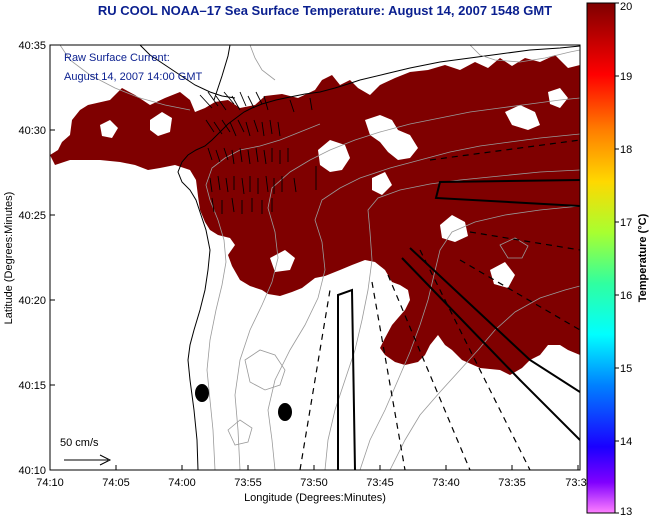 Image resolution: width=651 pixels, height=518 pixels. Describe the element at coordinates (79, 443) in the screenshot. I see `scale-arrow-label: 50 cm/s` at that location.